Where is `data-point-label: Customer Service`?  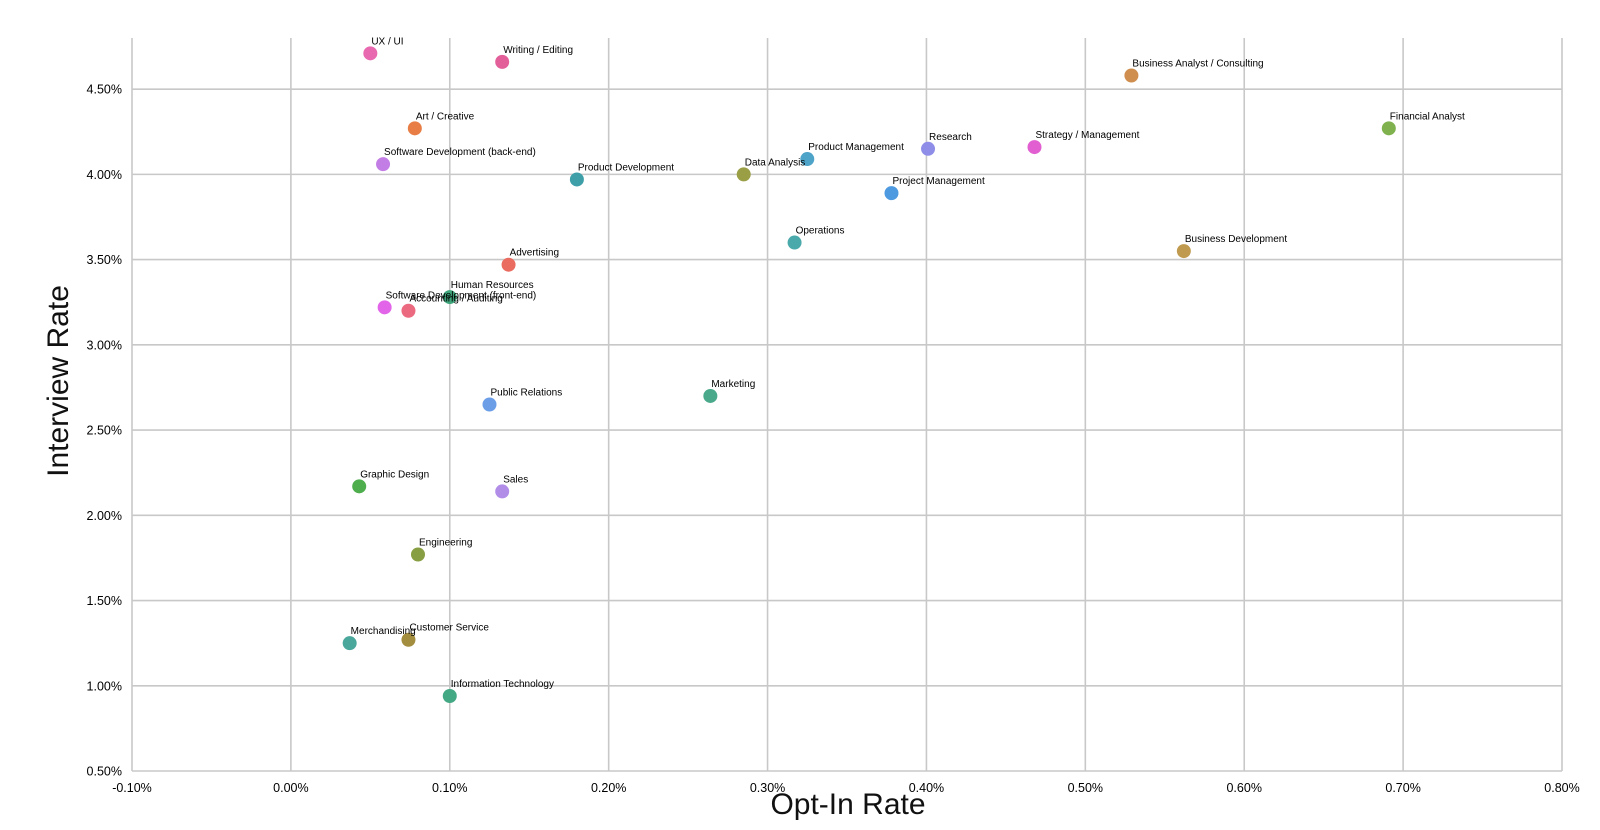
data-point-label: Customer Service is located at coordinates (449, 628).